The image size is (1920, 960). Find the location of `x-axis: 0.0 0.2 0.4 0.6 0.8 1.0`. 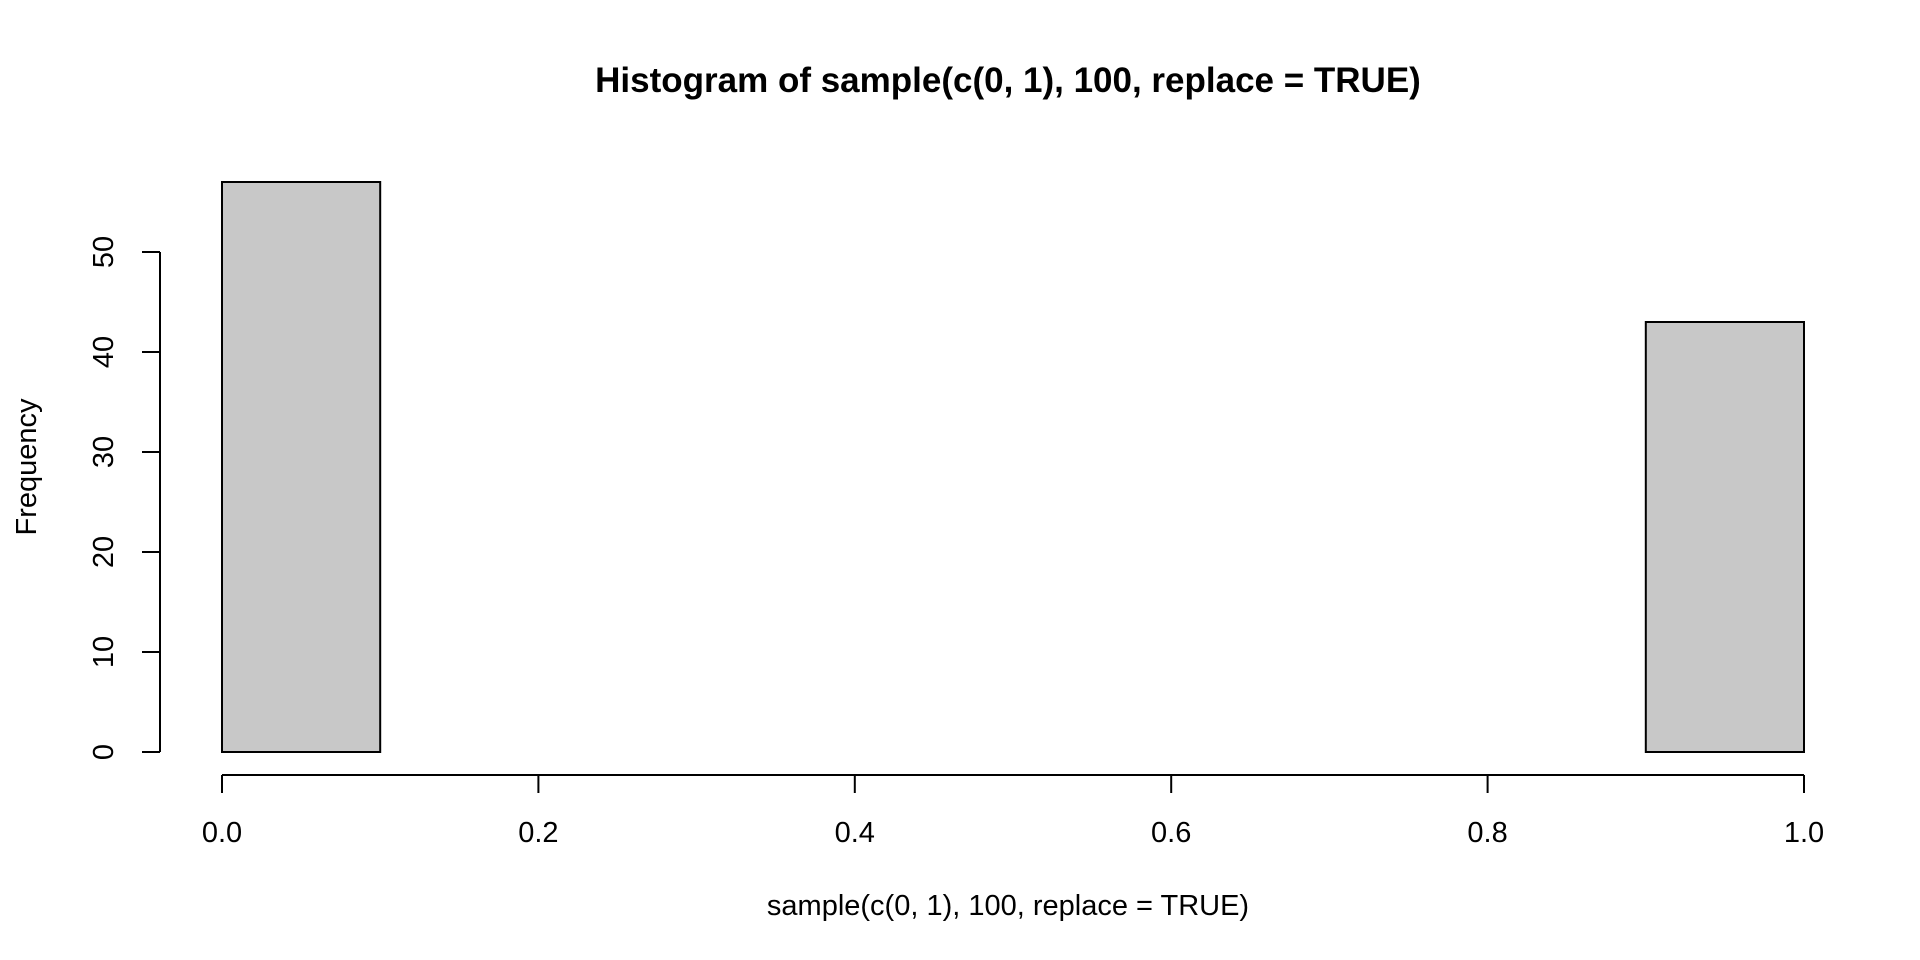

x-axis: 0.0 0.2 0.4 0.6 0.8 1.0 is located at coordinates (1013, 811).